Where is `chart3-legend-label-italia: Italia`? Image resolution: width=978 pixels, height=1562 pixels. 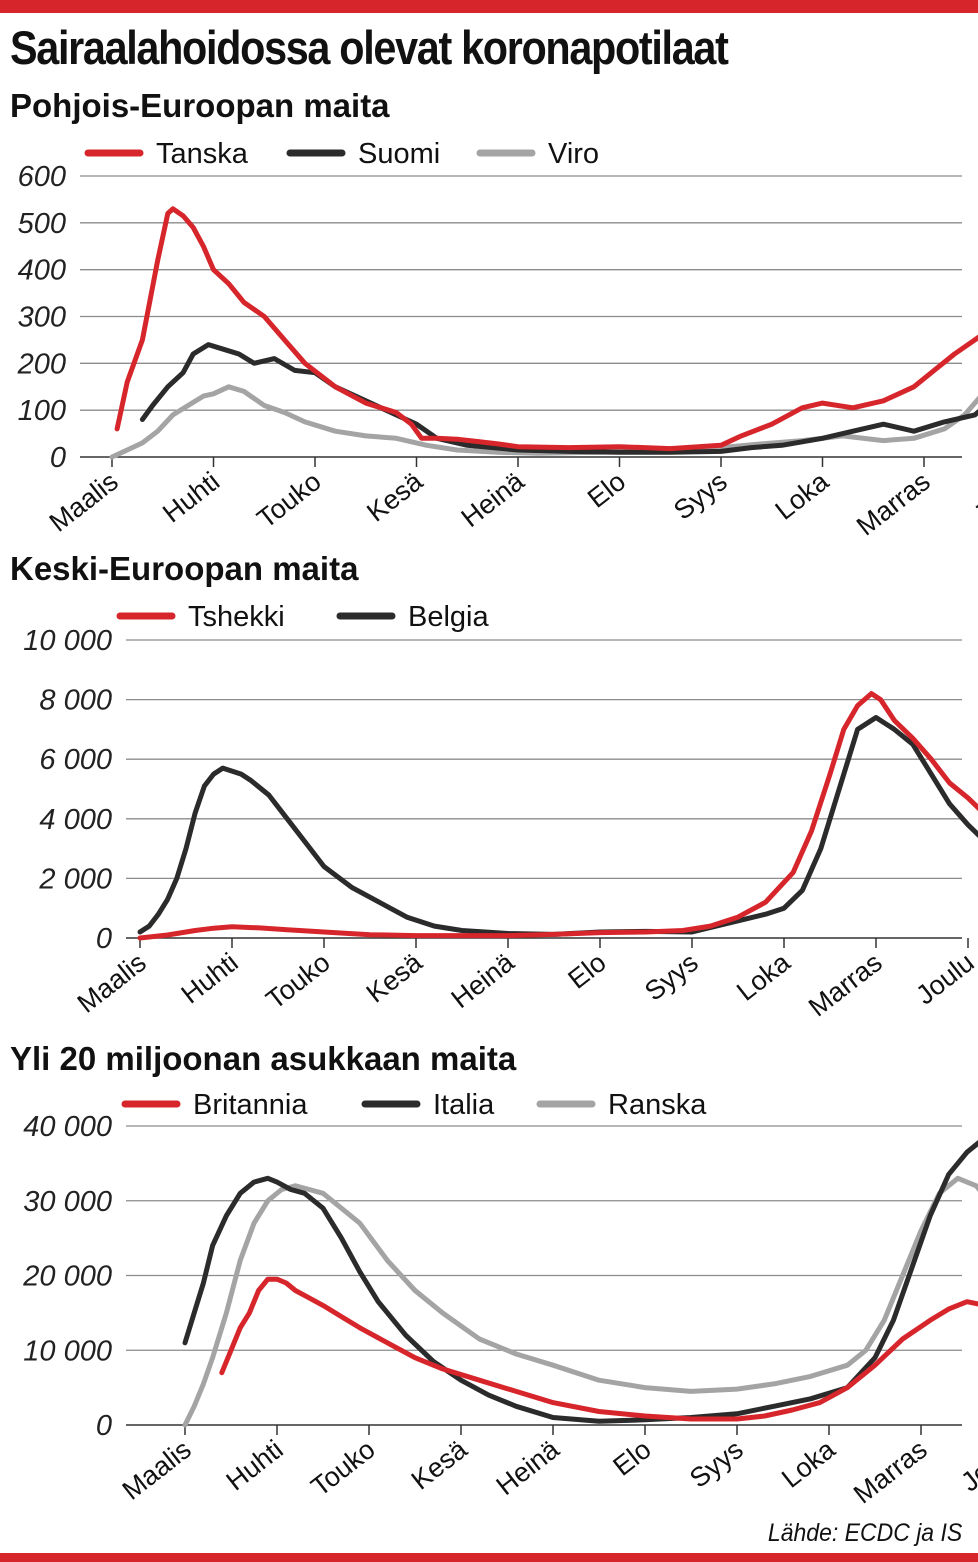 chart3-legend-label-italia: Italia is located at coordinates (464, 1105).